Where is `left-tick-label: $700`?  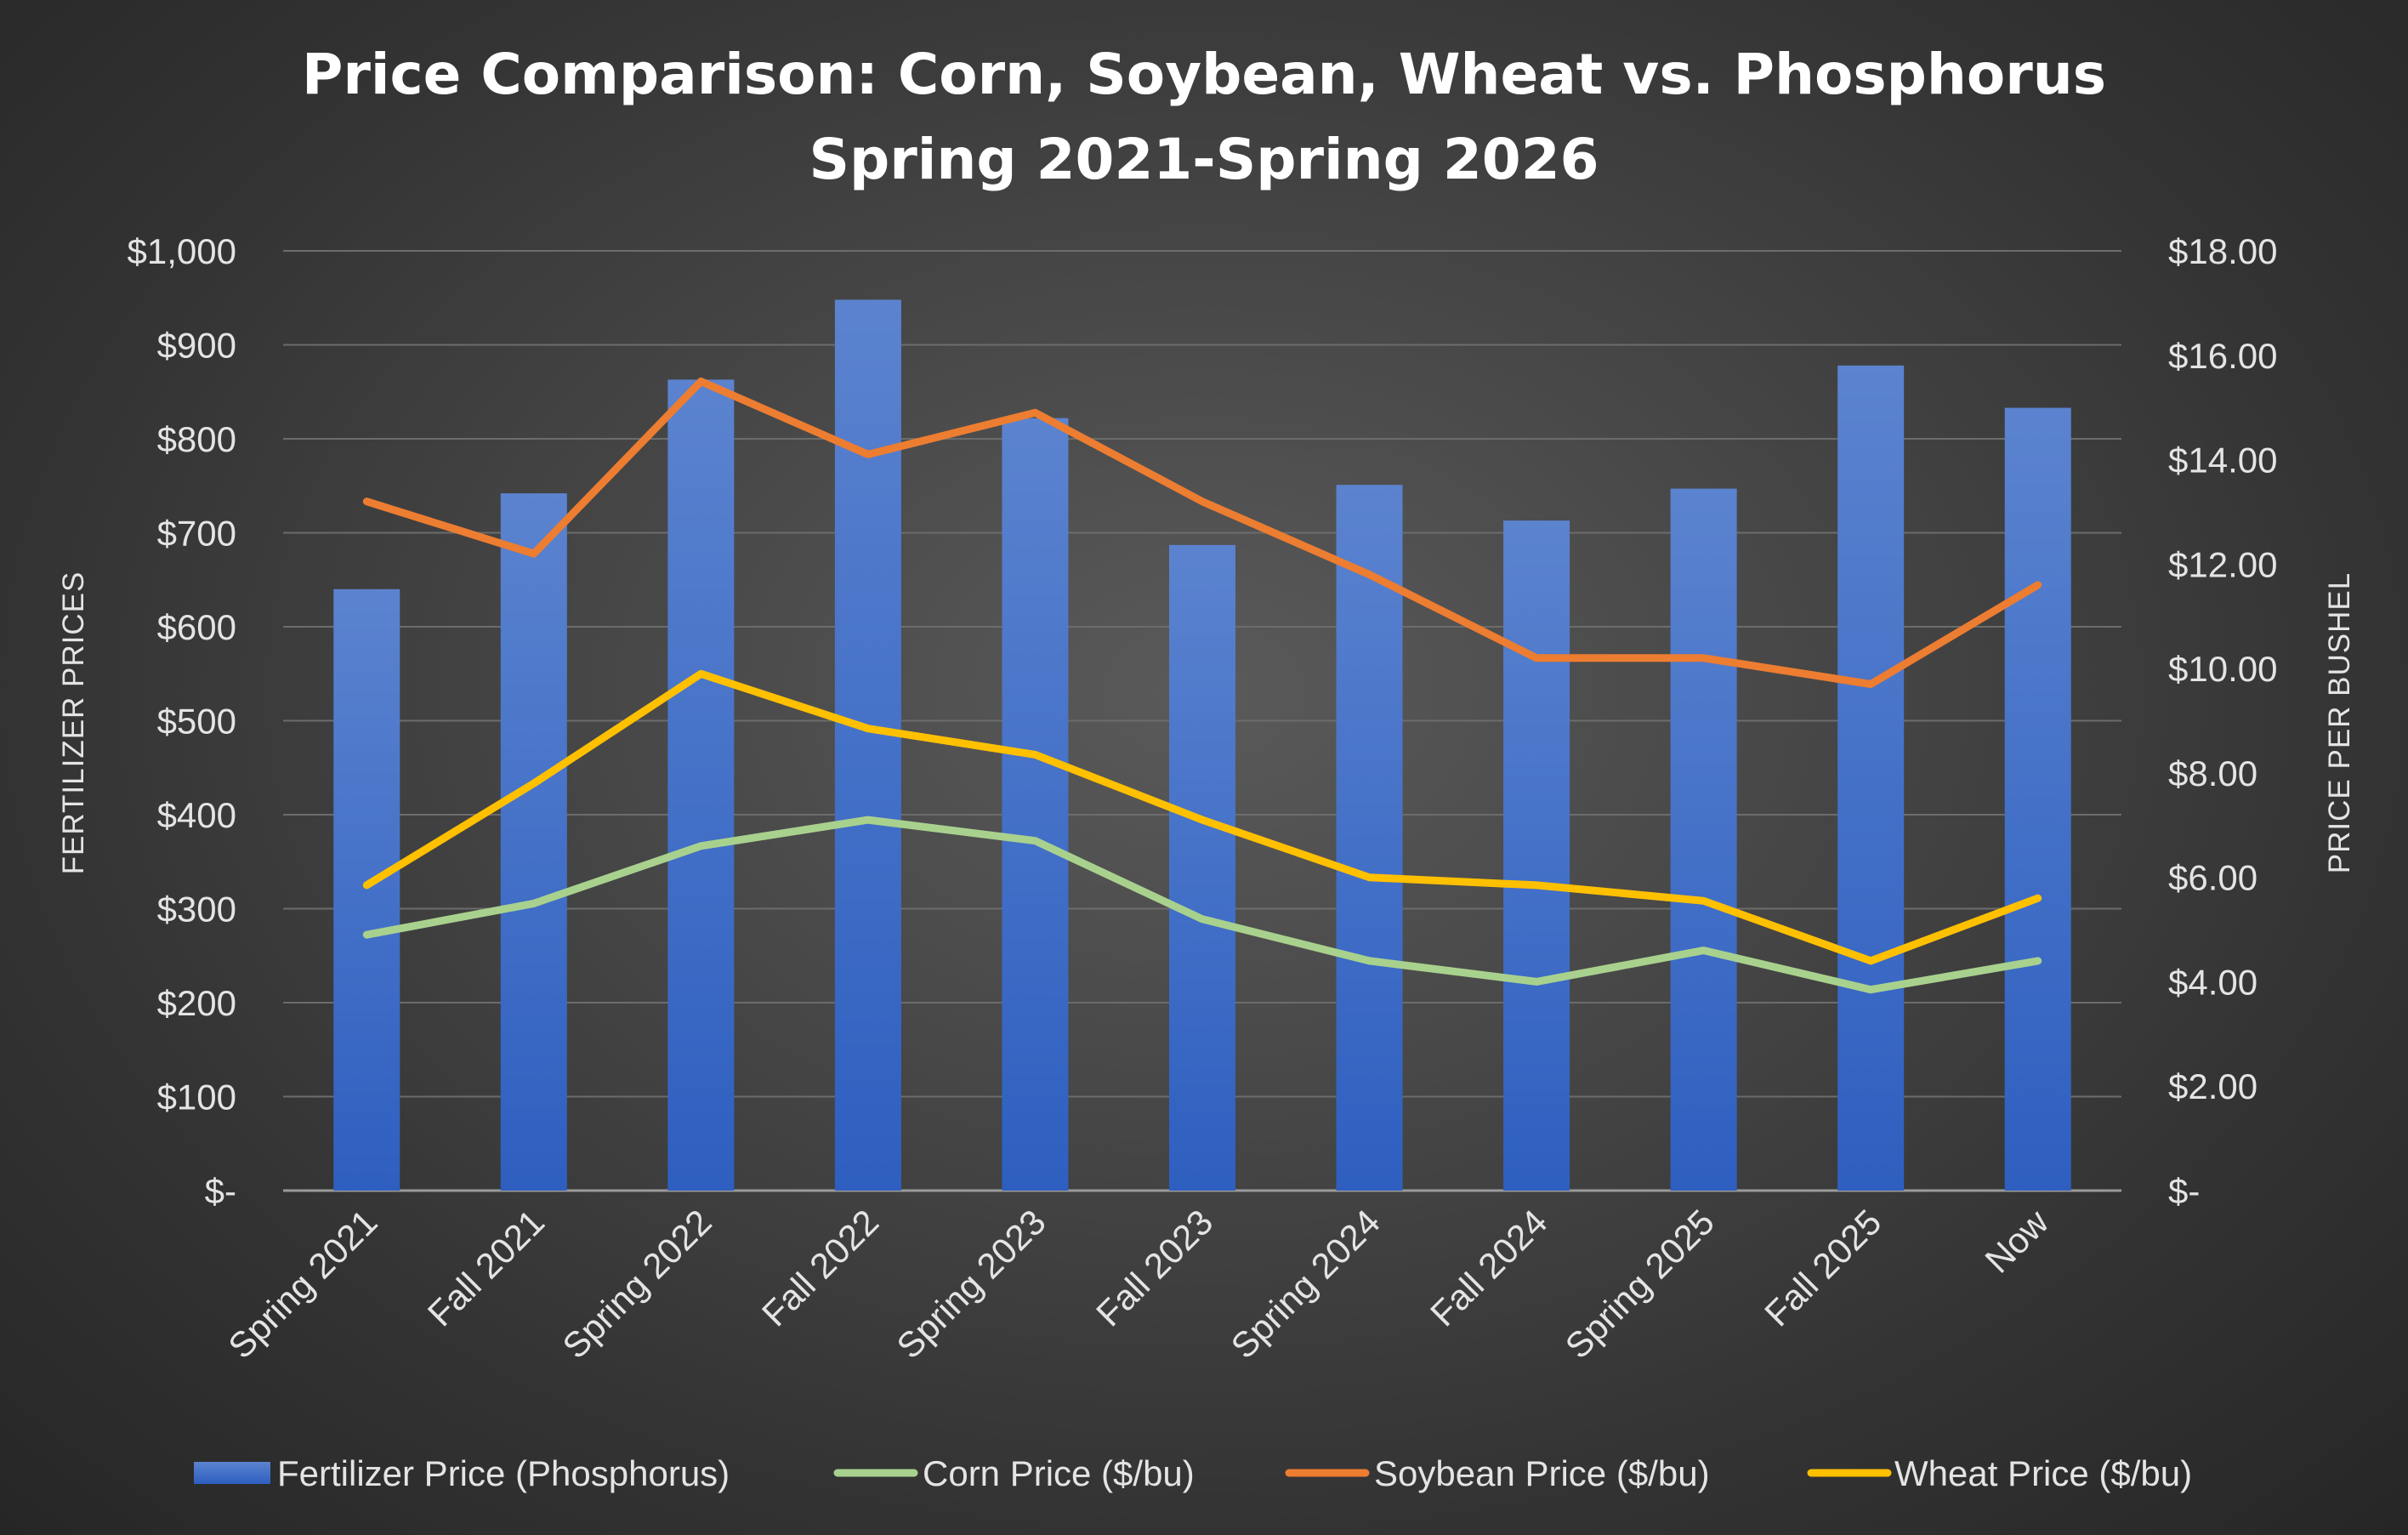 left-tick-label: $700 is located at coordinates (196, 534).